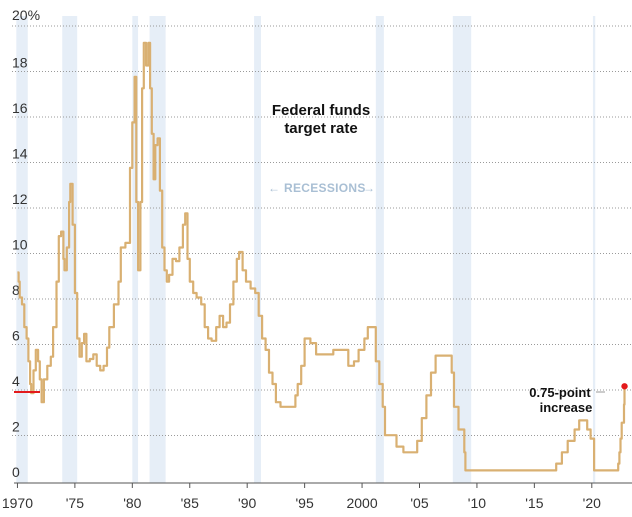 The image size is (632, 517). What do you see at coordinates (75, 503) in the screenshot?
I see `x-tick-label-1975: '75` at bounding box center [75, 503].